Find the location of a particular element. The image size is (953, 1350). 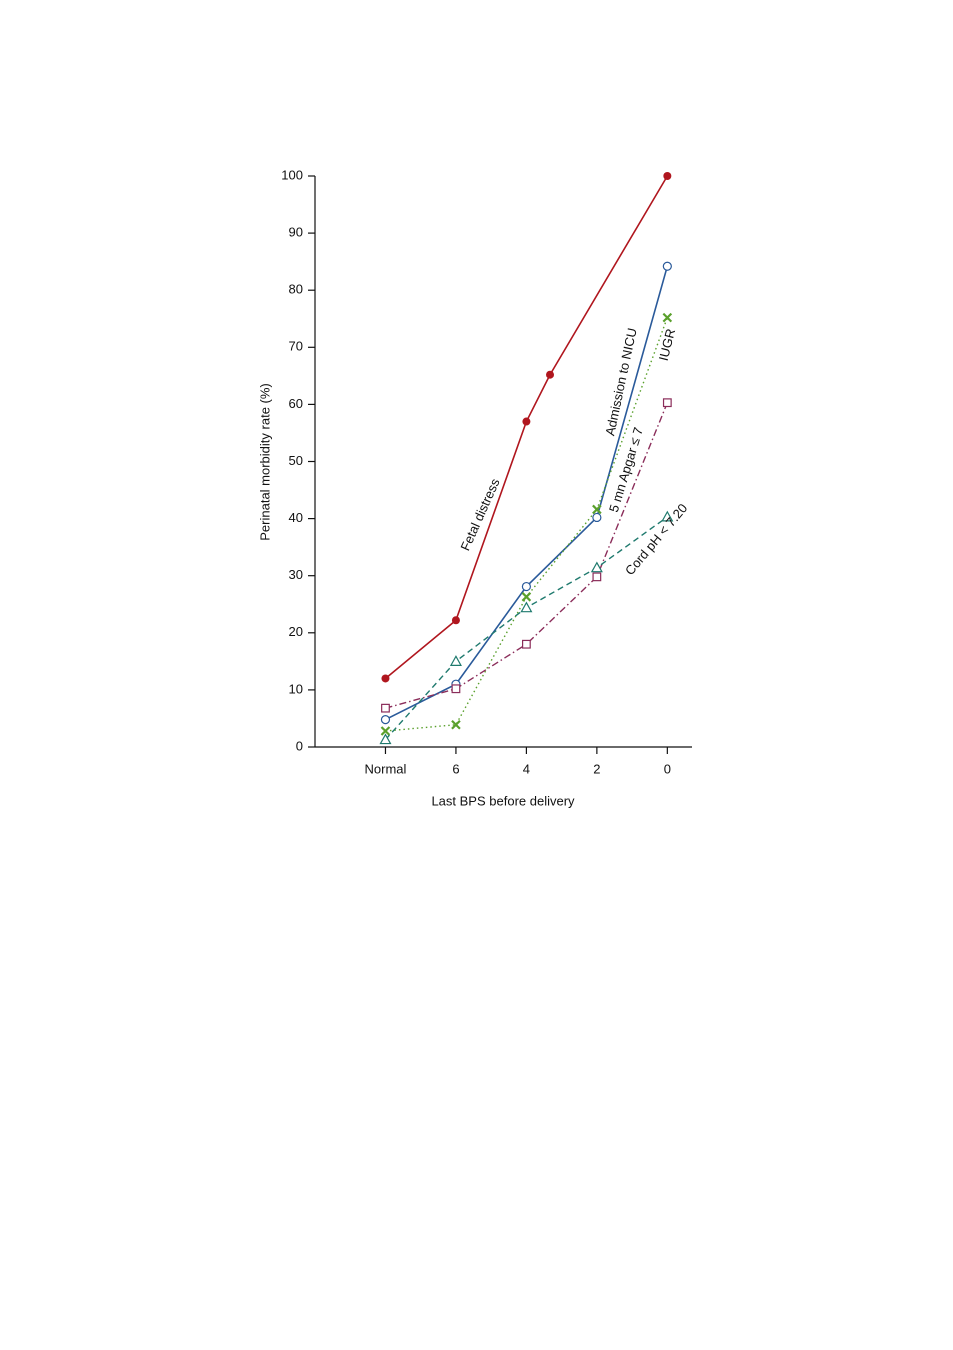

y-tick-label: 50 is located at coordinates (296, 460).